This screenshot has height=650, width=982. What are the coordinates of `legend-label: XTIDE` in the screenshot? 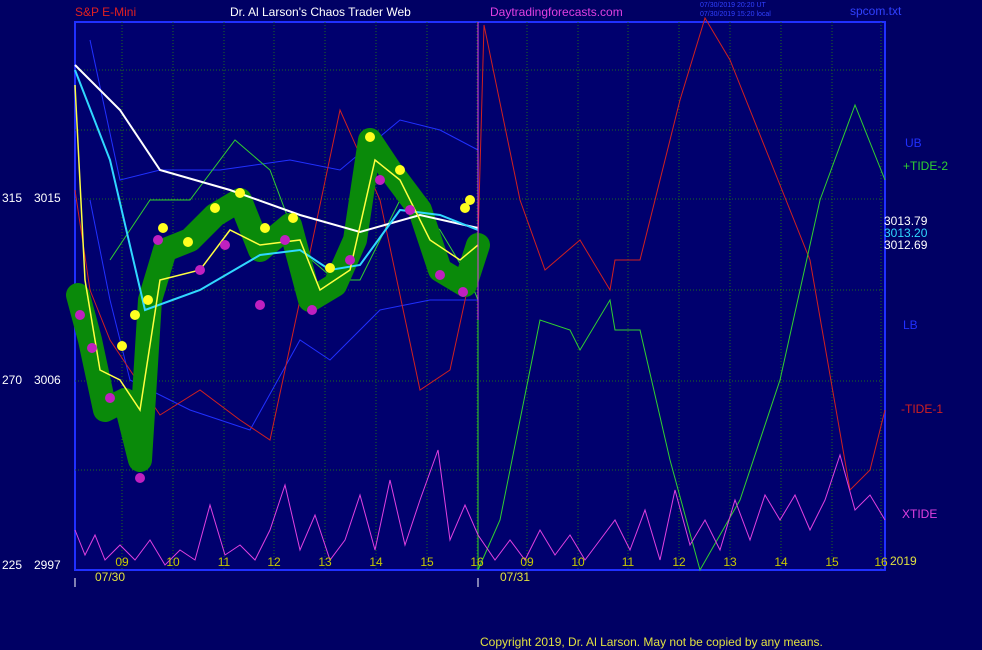 It's located at (919, 514).